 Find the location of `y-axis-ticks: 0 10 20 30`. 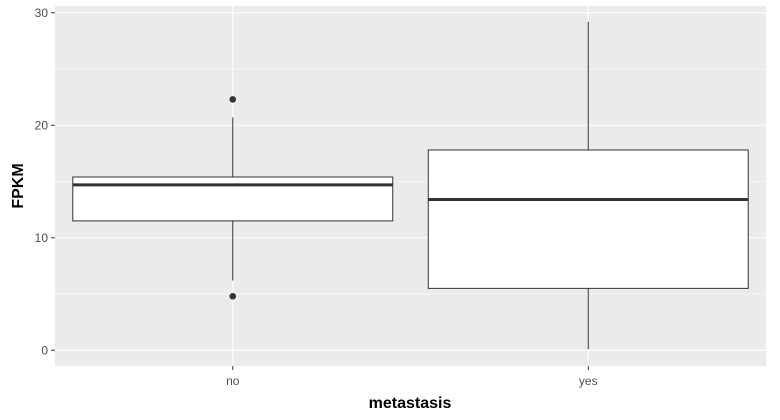

y-axis-ticks: 0 10 20 30 is located at coordinates (45, 181).